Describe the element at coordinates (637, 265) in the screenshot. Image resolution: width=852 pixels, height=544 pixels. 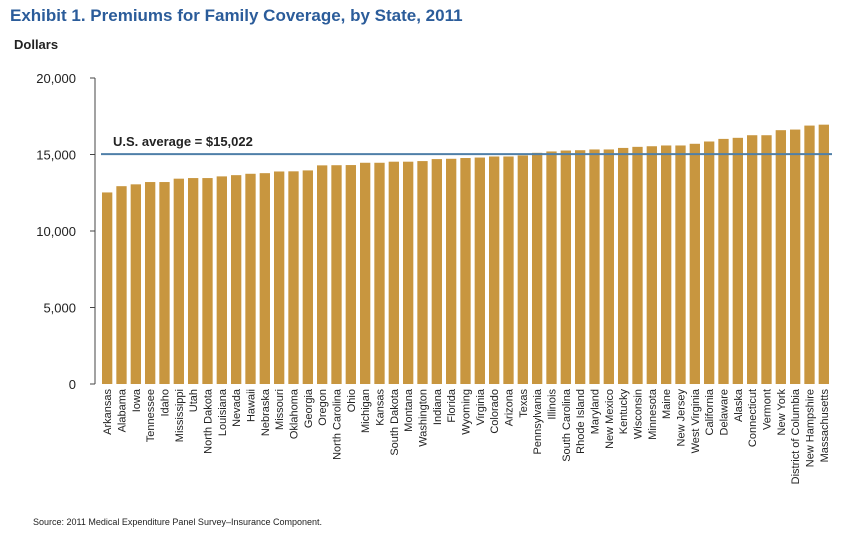
I see `bar-wisconsin` at that location.